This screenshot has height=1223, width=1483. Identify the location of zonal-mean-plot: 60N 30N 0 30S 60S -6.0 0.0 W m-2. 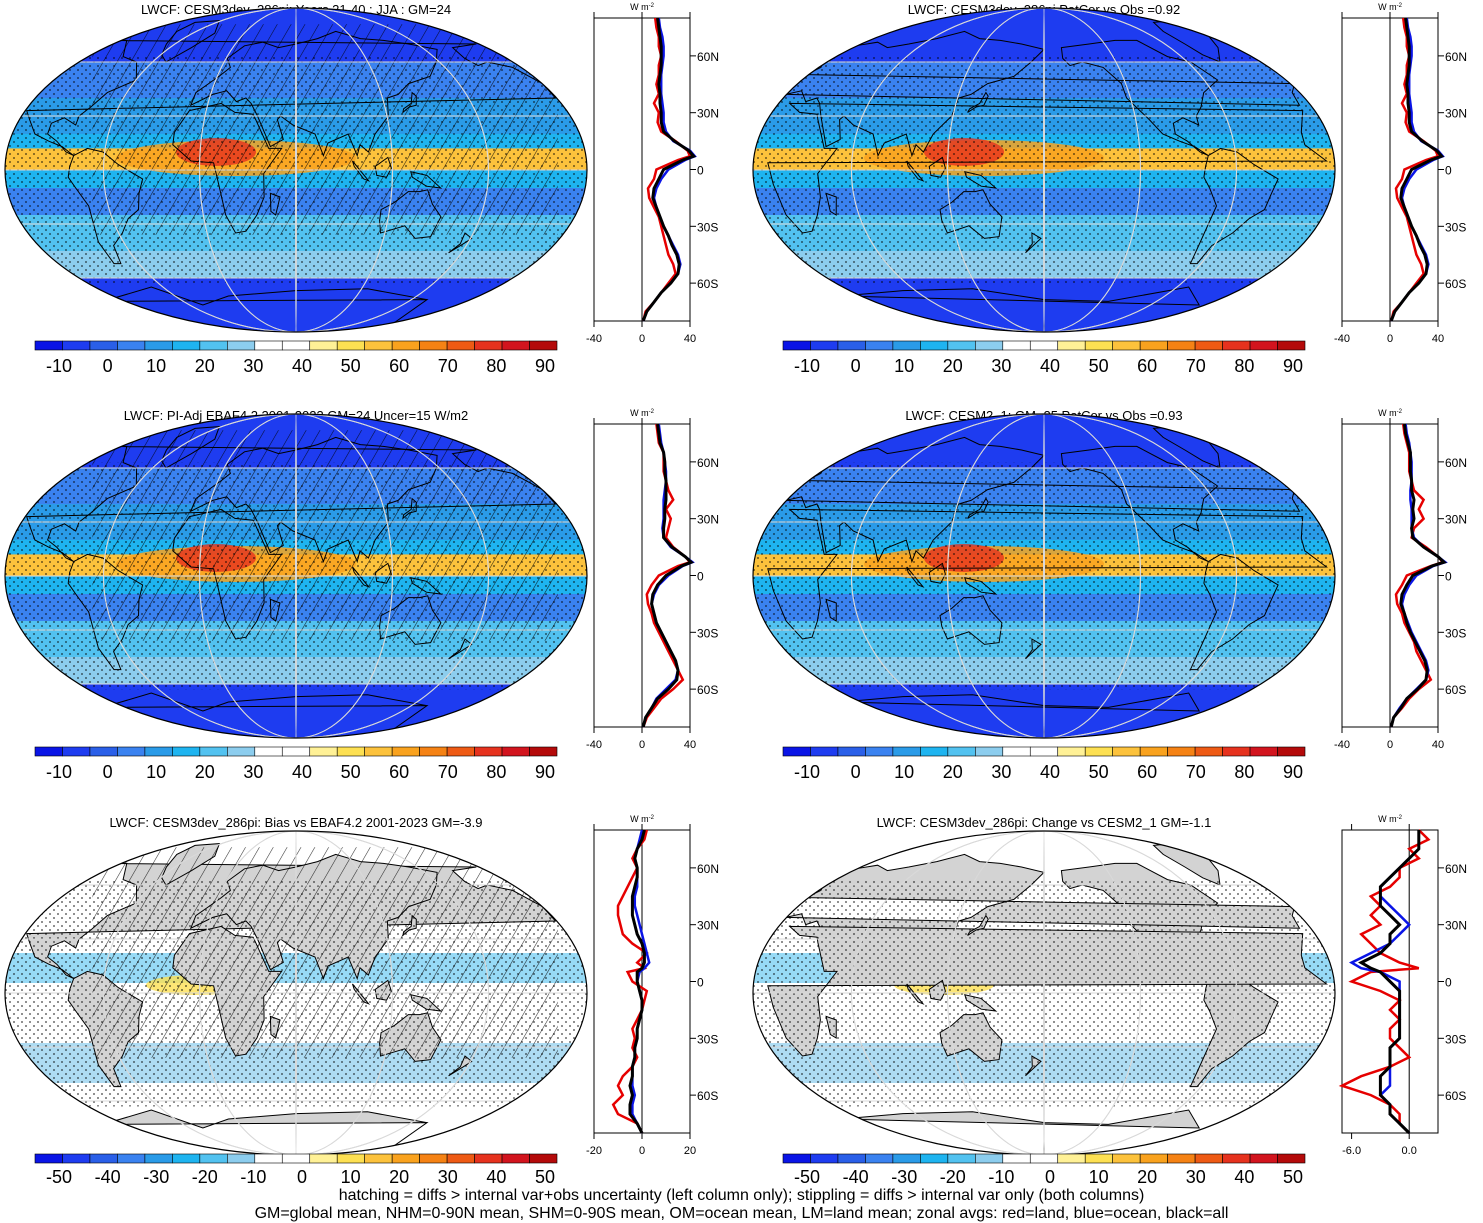
(1402, 985).